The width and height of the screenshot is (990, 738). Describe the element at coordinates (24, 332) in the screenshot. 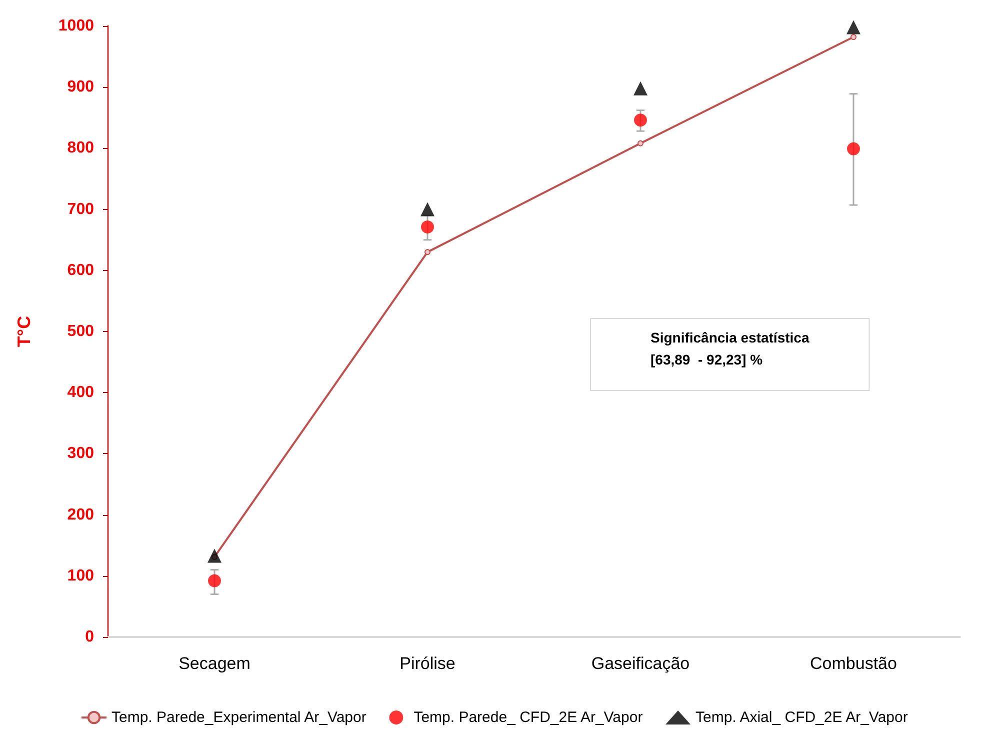

I see `y-axis-title: T°C` at that location.